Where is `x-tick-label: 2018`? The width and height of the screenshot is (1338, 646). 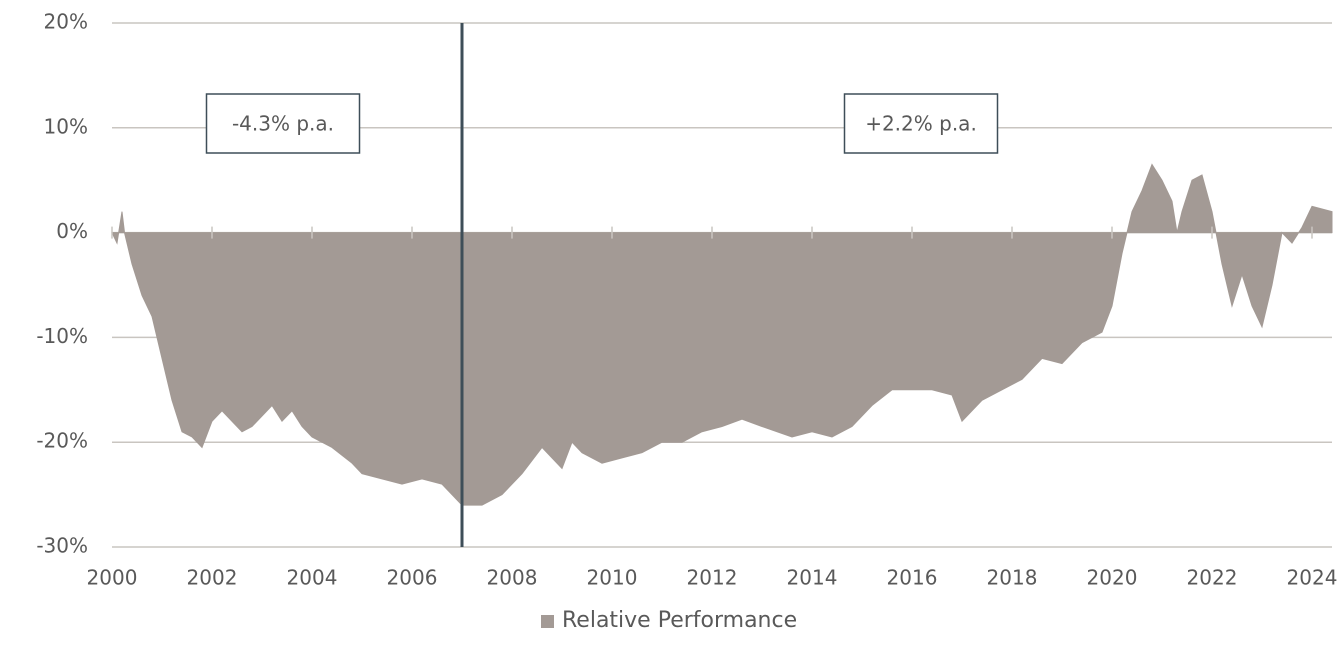
x-tick-label: 2018 is located at coordinates (1012, 578).